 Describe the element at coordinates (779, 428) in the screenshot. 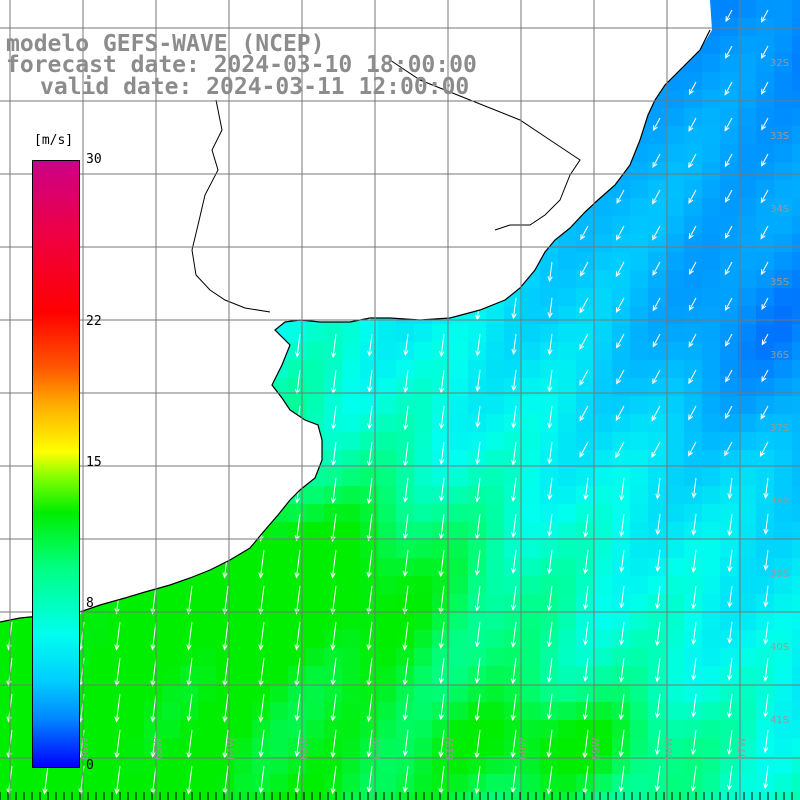

I see `latitude-label: 37S` at that location.